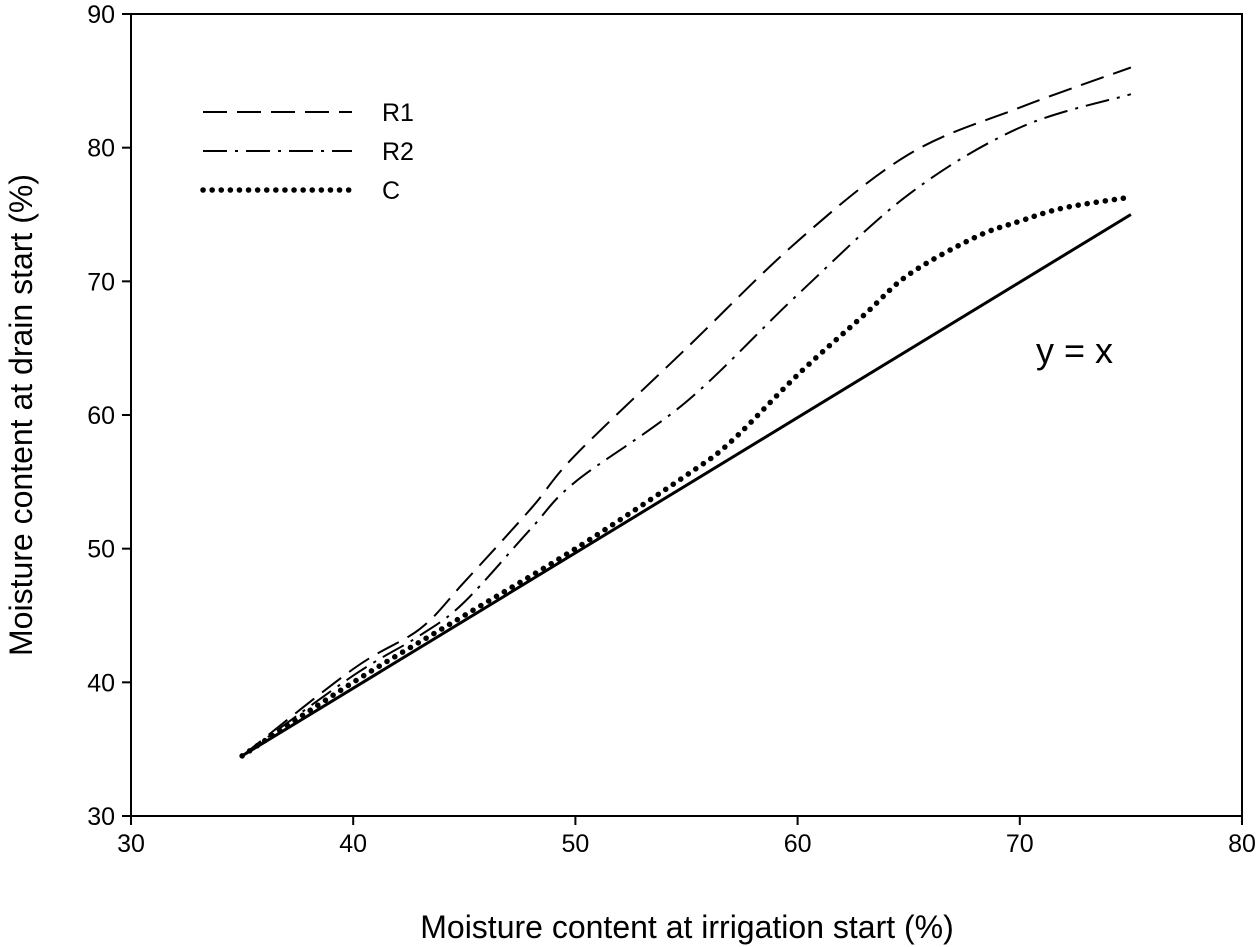  I want to click on y-tick-label: 80, so click(101, 149).